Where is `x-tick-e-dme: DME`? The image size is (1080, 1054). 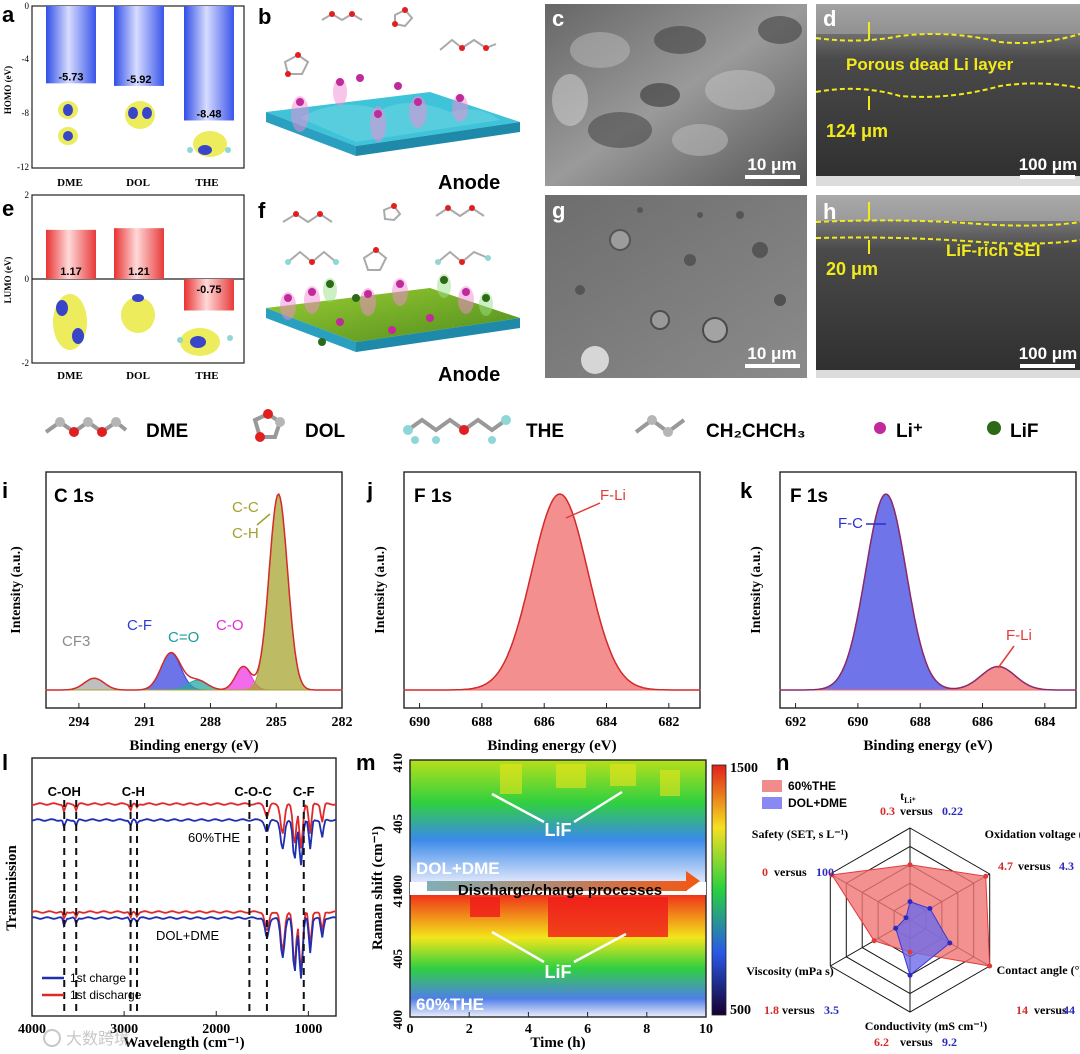
x-tick-e-dme: DME is located at coordinates (70, 376).